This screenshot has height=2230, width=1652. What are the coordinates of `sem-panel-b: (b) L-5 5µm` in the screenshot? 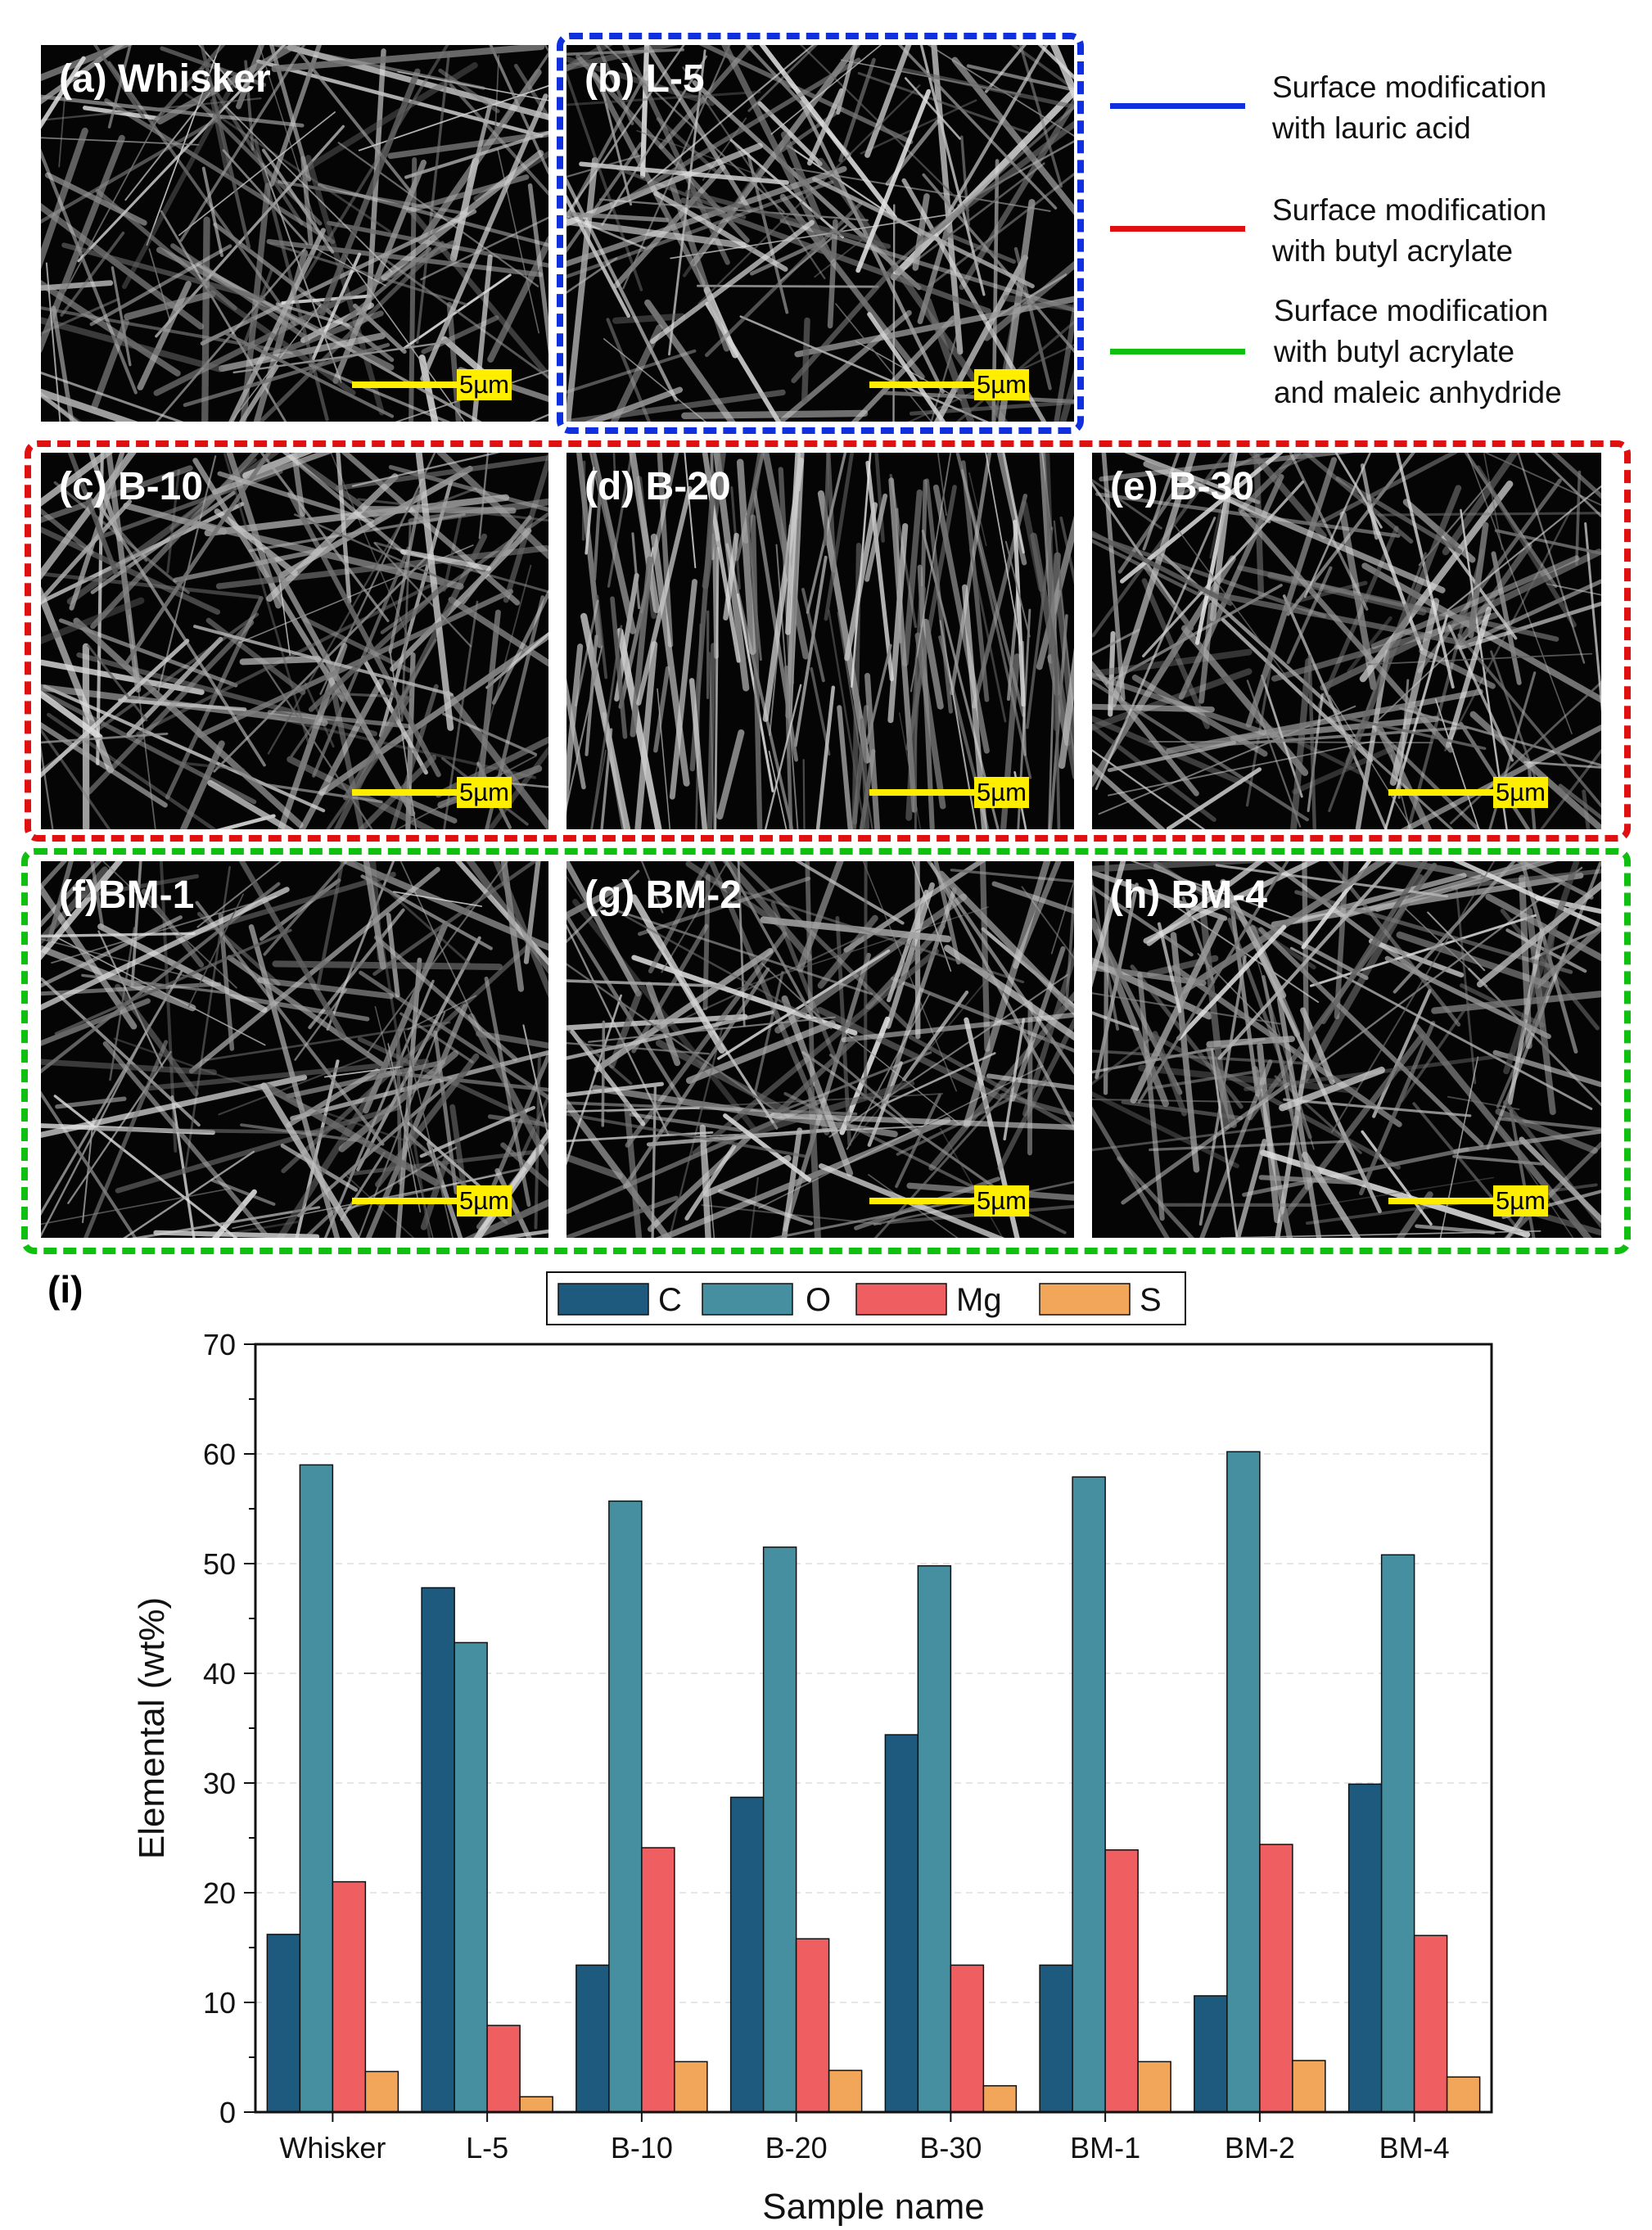 It's located at (820, 233).